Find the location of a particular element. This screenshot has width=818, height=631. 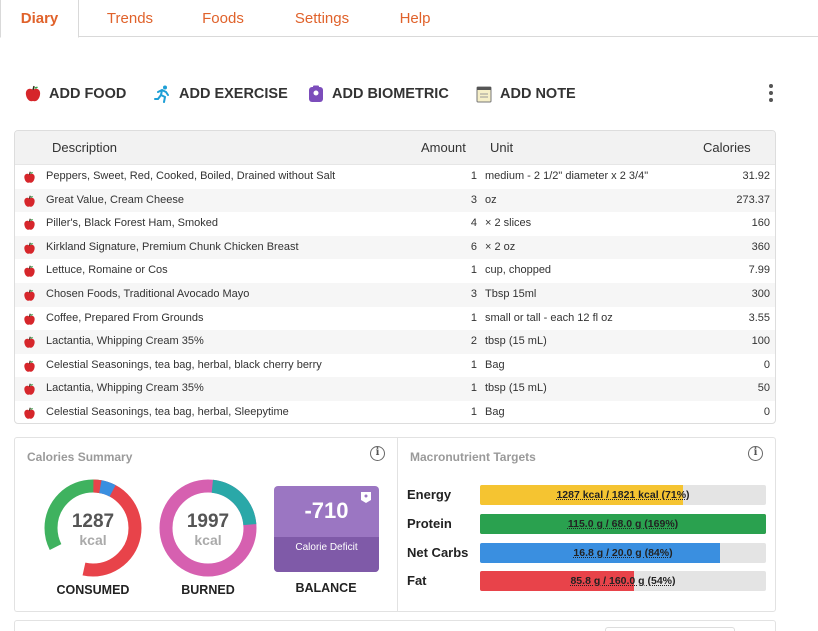

food-unit: oz is located at coordinates (491, 199).